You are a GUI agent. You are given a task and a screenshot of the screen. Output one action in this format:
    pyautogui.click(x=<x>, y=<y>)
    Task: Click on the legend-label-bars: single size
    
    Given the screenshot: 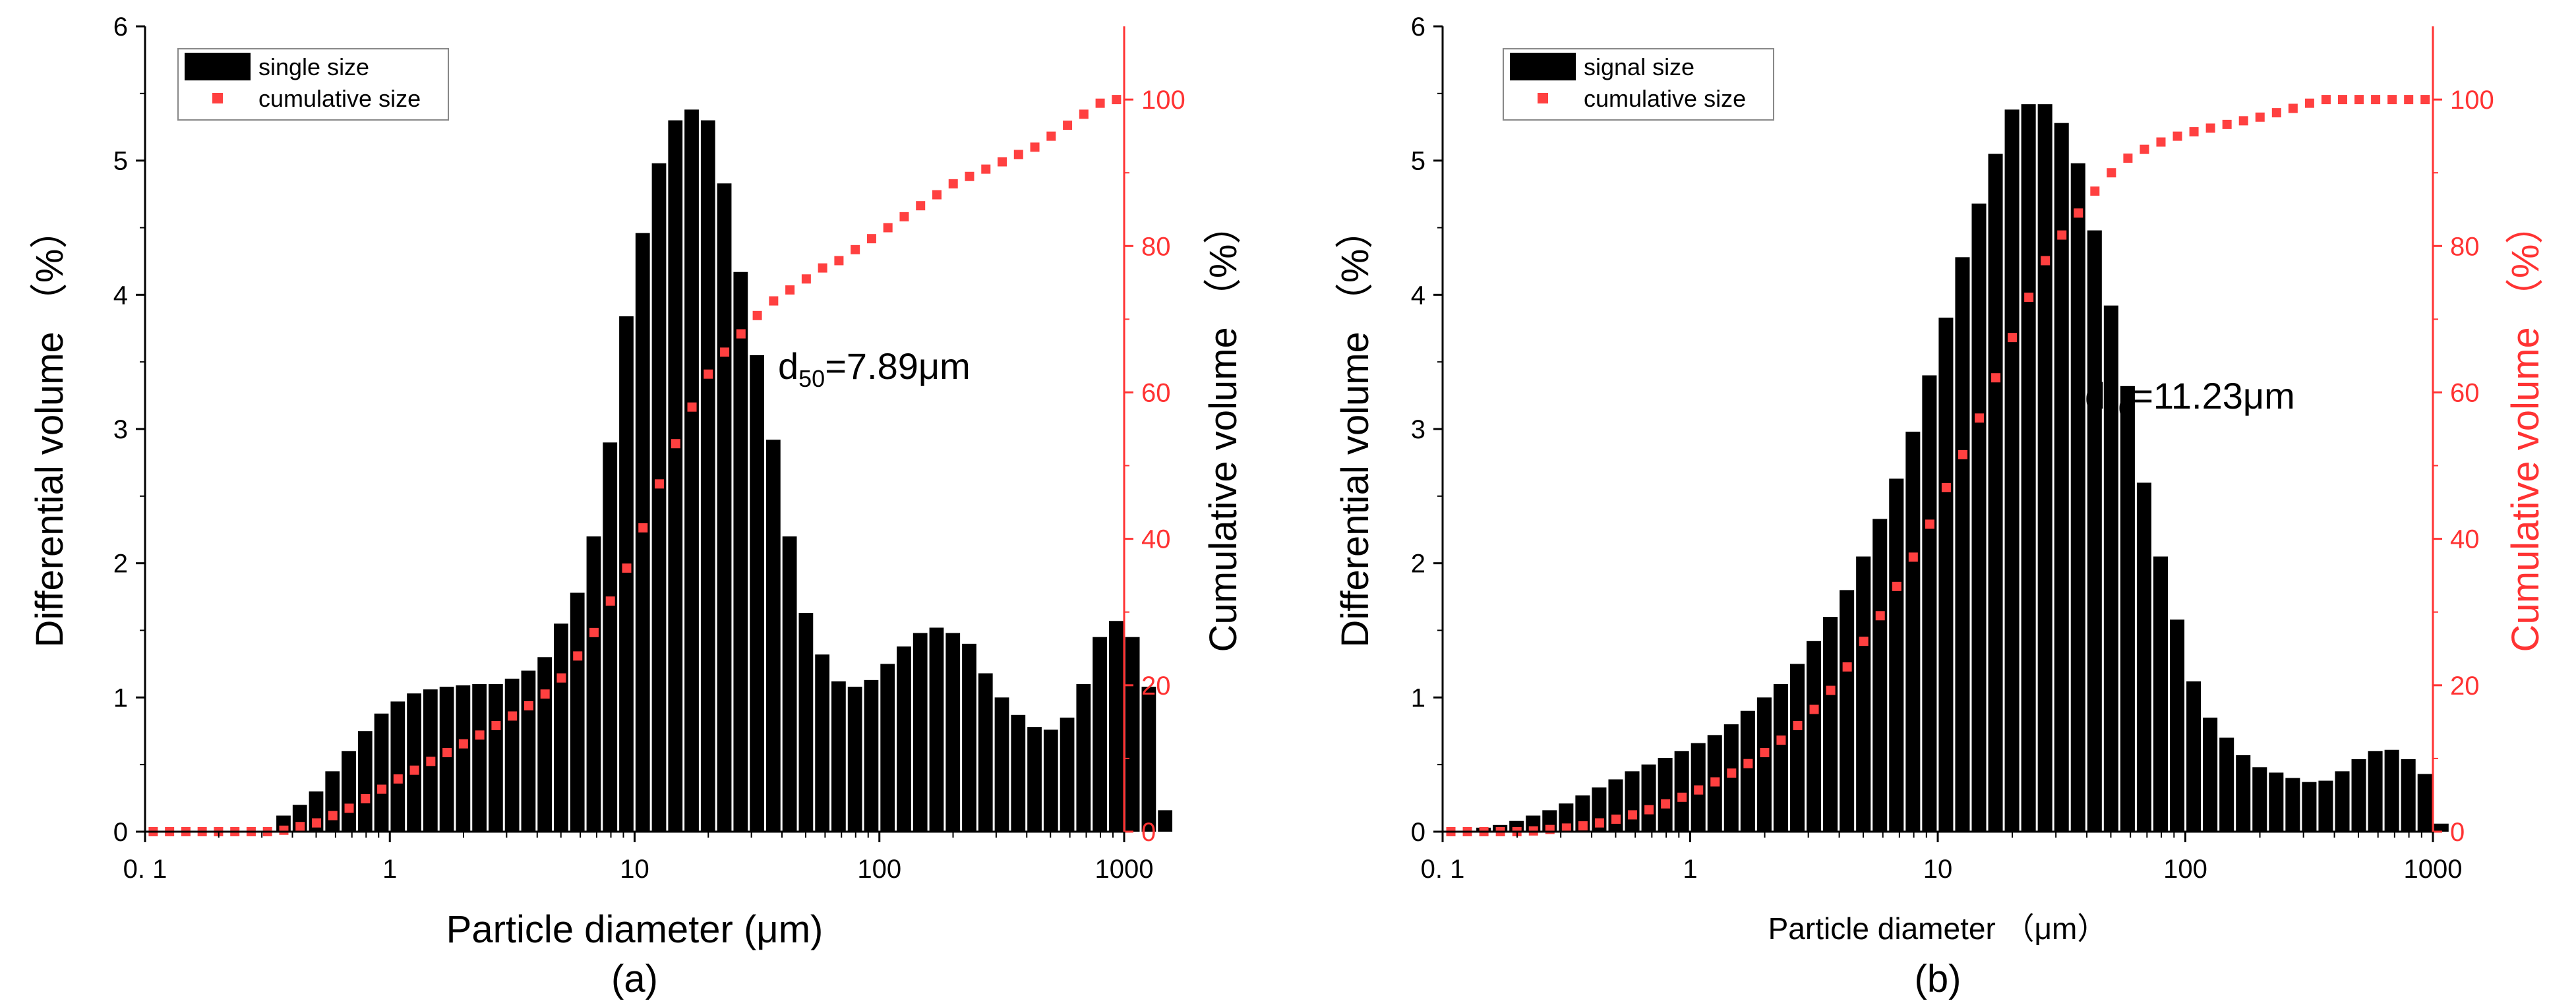 What is the action you would take?
    pyautogui.click(x=313, y=66)
    